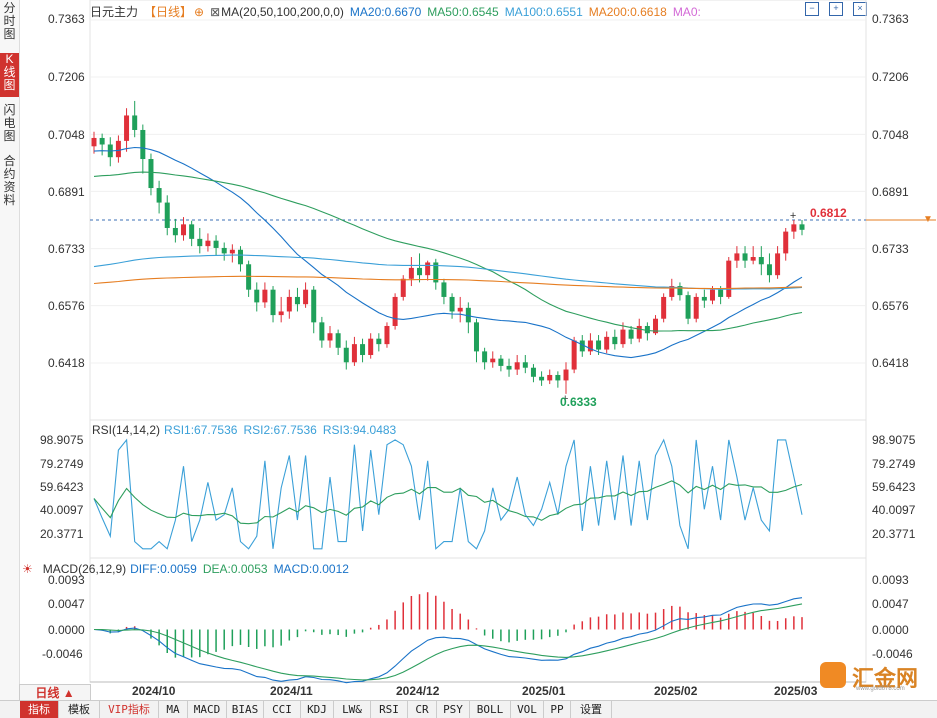 Image resolution: width=937 pixels, height=718 pixels. What do you see at coordinates (154, 691) in the screenshot?
I see `date-tick: 2024/10` at bounding box center [154, 691].